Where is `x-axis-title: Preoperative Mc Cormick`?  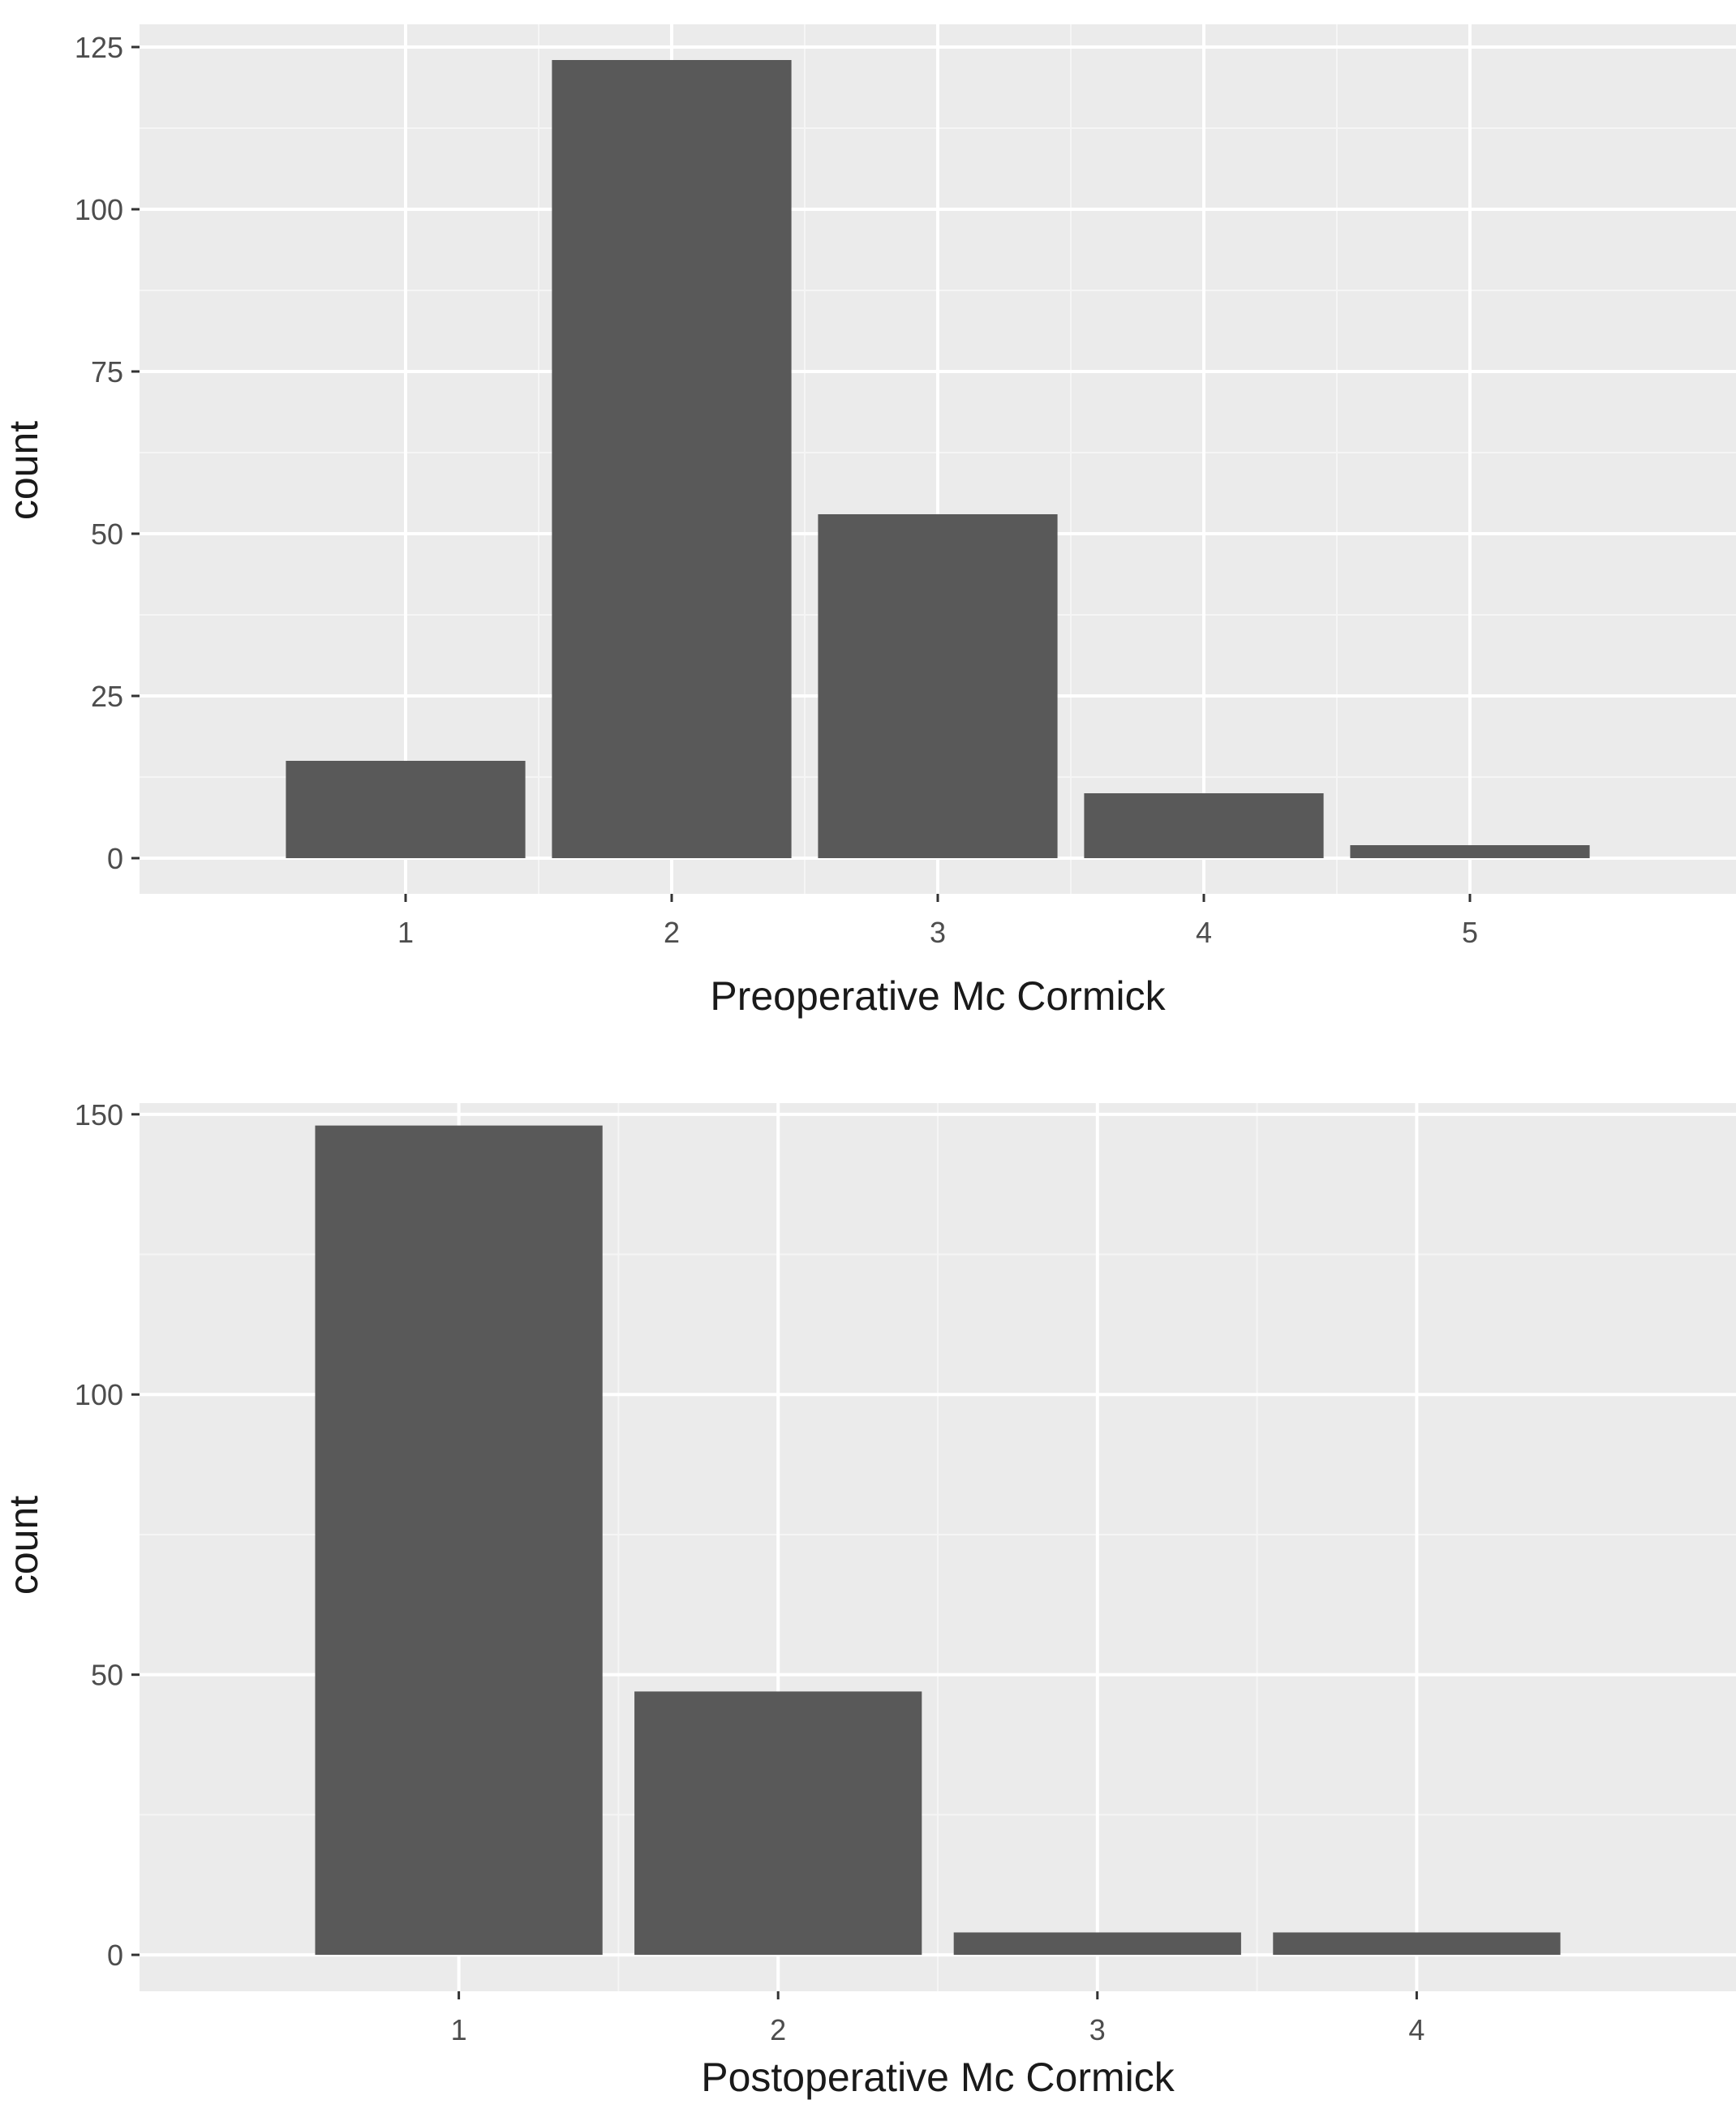 x-axis-title: Preoperative Mc Cormick is located at coordinates (938, 996).